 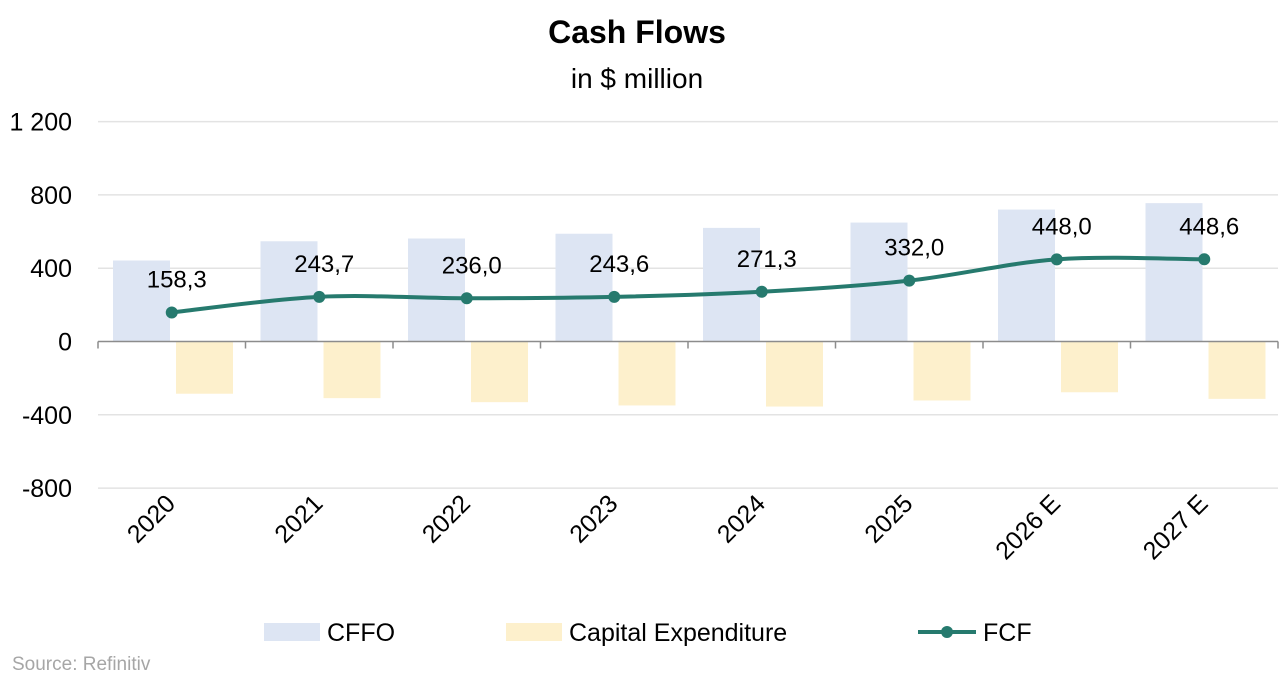 What do you see at coordinates (47, 416) in the screenshot?
I see `y-tick-label: -400` at bounding box center [47, 416].